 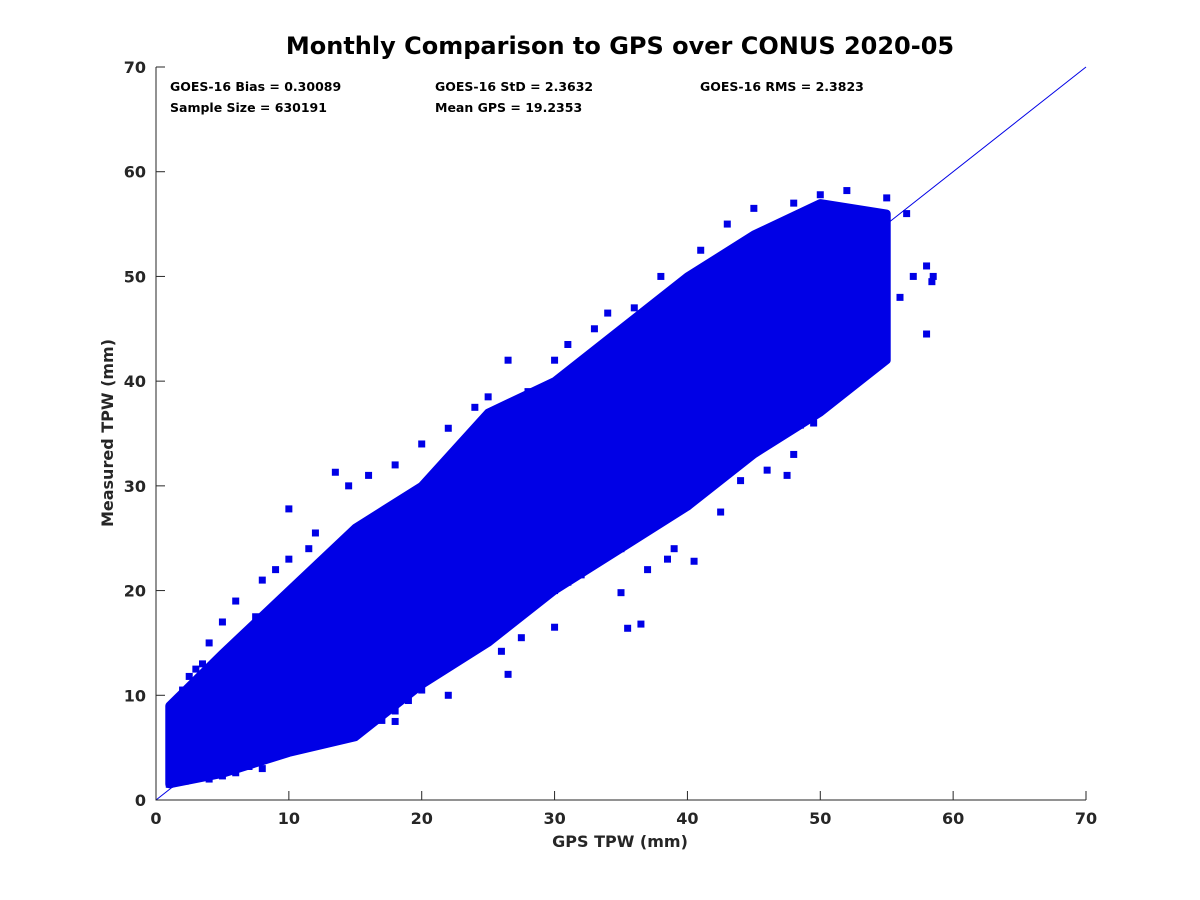 What do you see at coordinates (820, 818) in the screenshot?
I see `x-tick-label: 50` at bounding box center [820, 818].